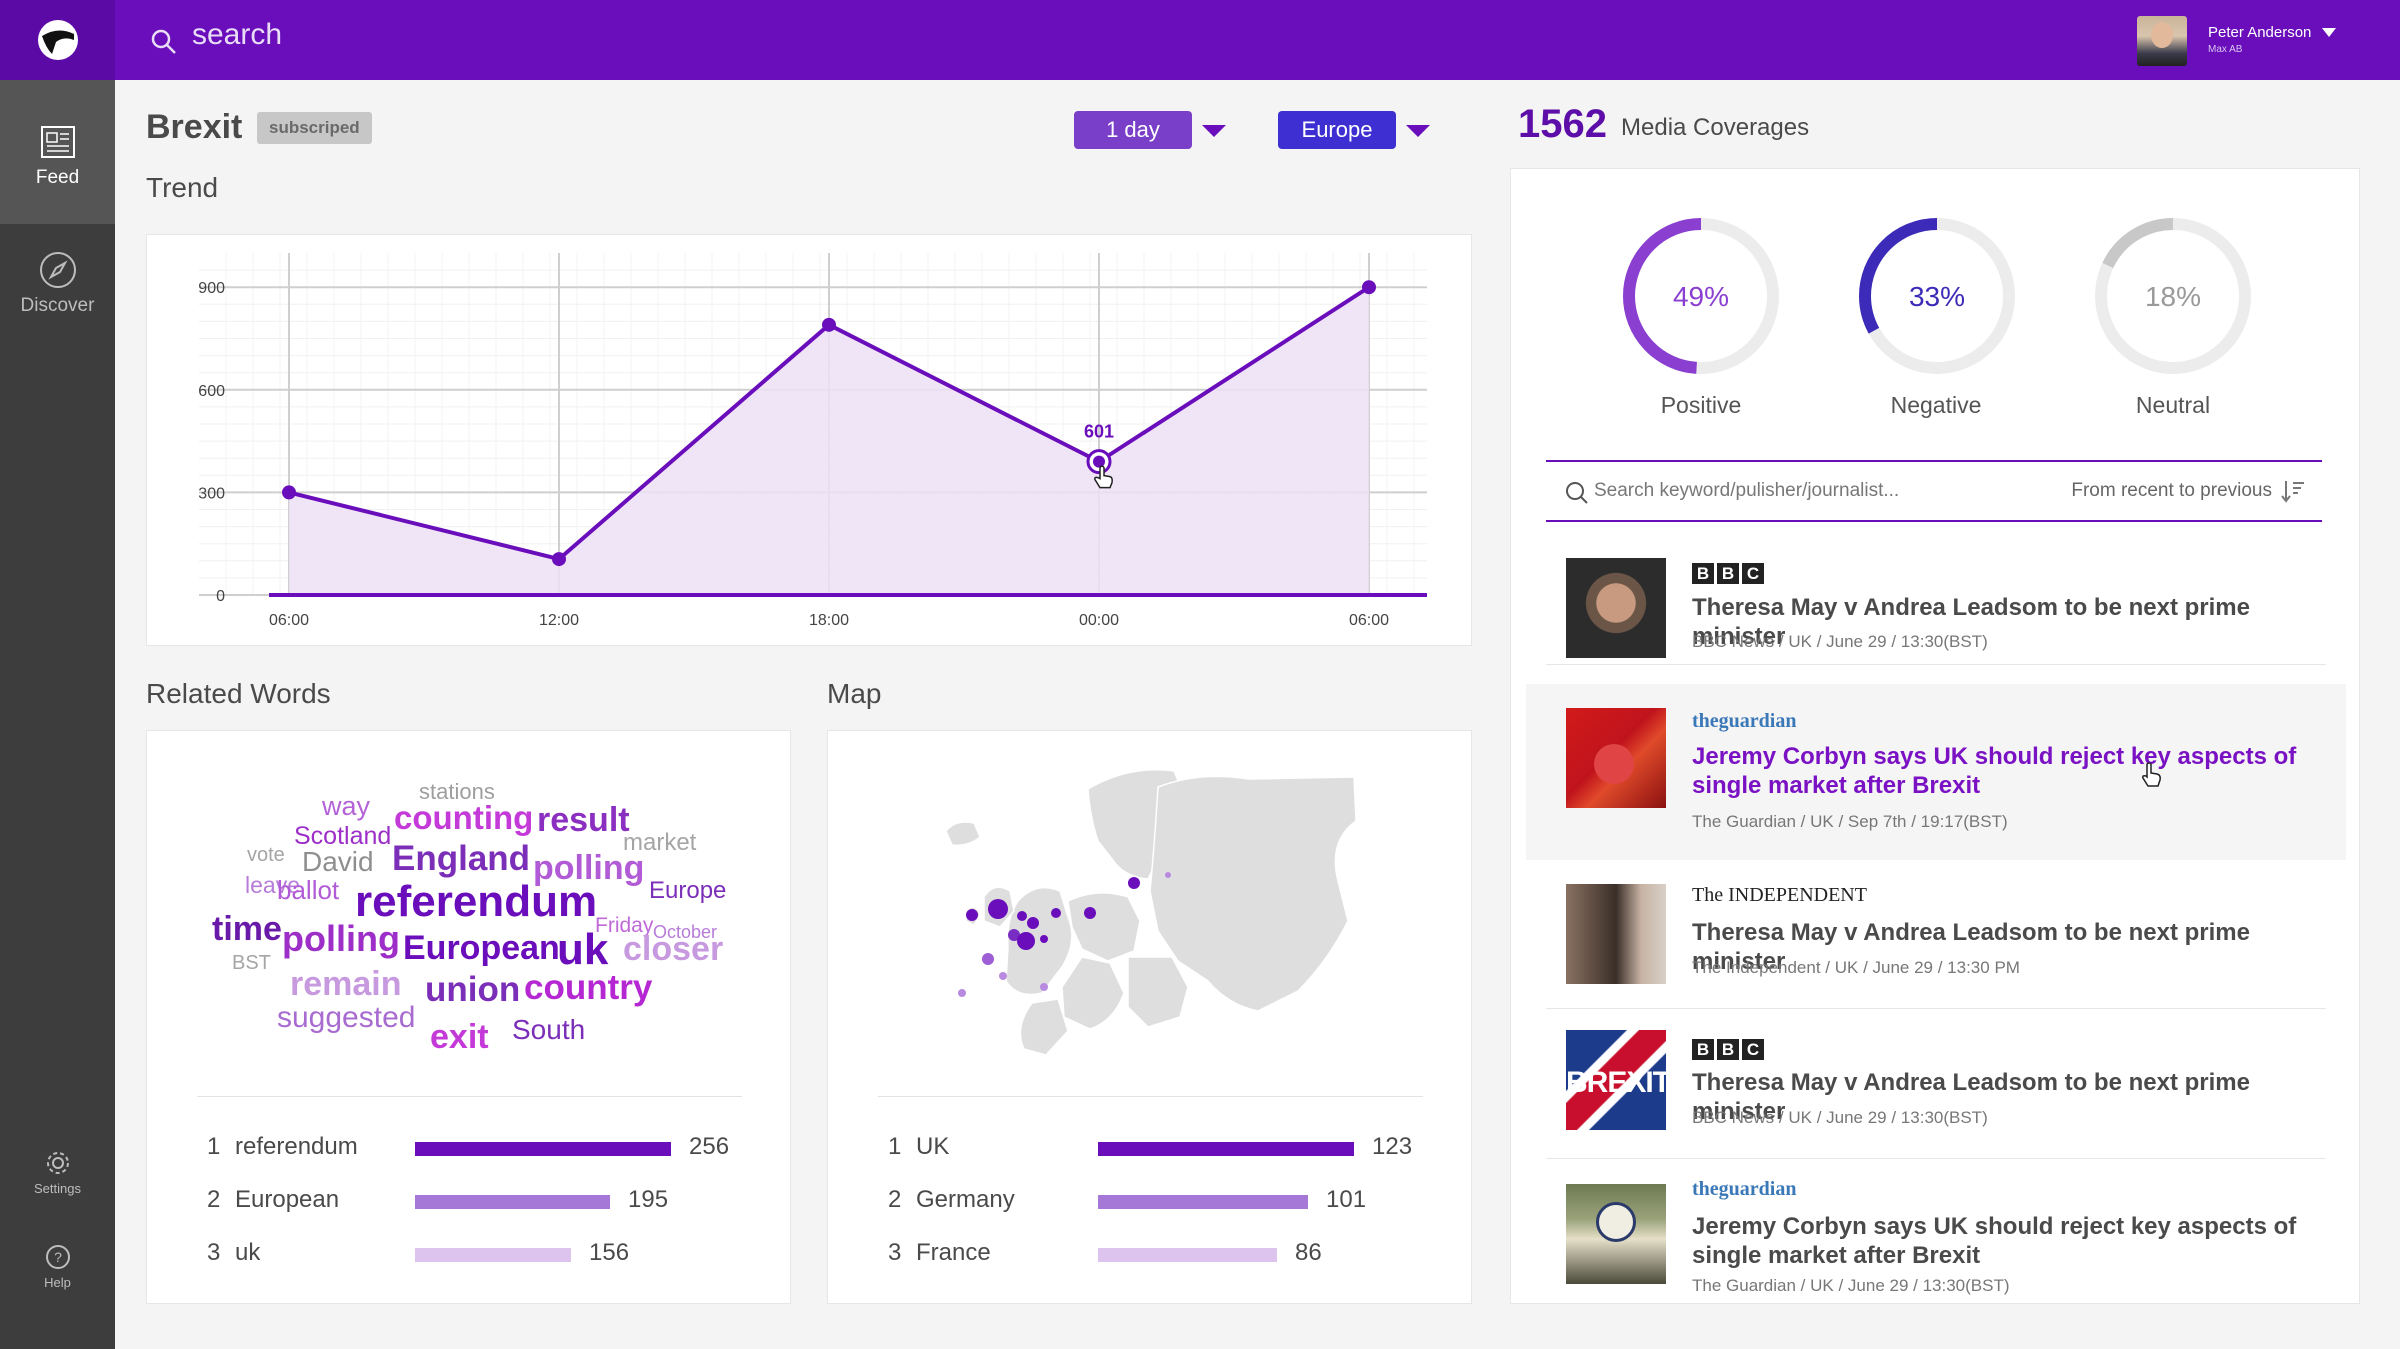 The height and width of the screenshot is (1349, 2400). What do you see at coordinates (487, 1254) in the screenshot?
I see `ranking-row: 3 uk 156` at bounding box center [487, 1254].